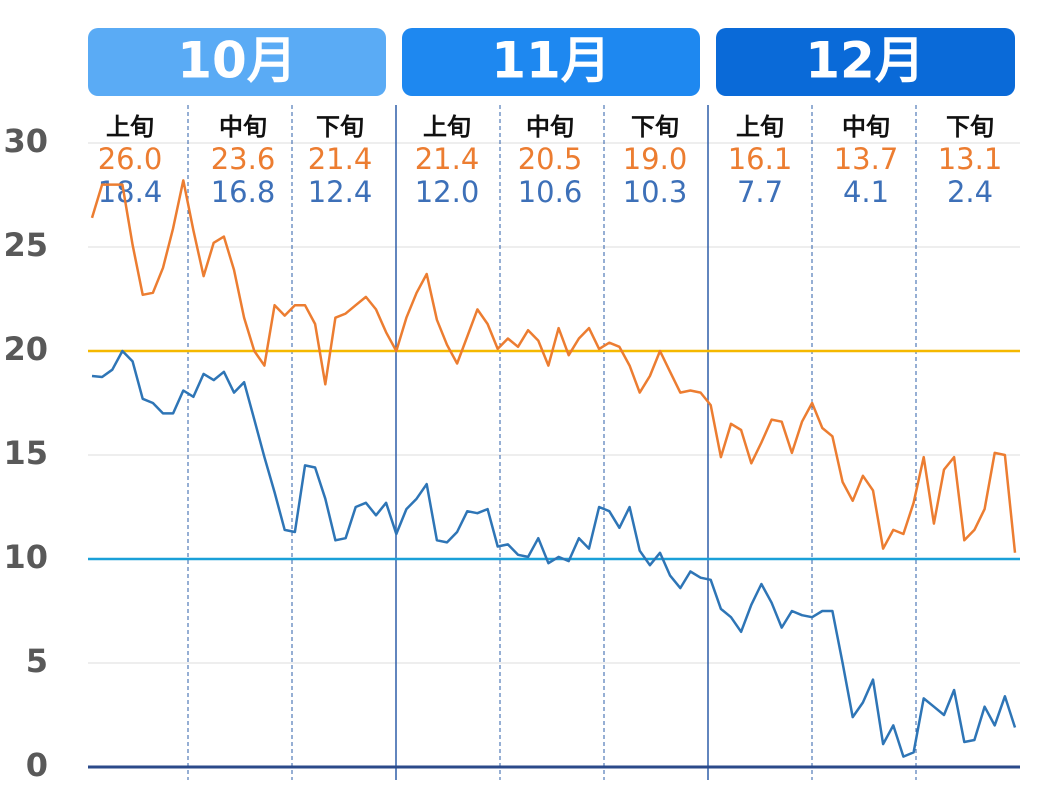 This screenshot has width=1060, height=804. Describe the element at coordinates (760, 159) in the screenshot. I see `period-max: 16.1` at that location.